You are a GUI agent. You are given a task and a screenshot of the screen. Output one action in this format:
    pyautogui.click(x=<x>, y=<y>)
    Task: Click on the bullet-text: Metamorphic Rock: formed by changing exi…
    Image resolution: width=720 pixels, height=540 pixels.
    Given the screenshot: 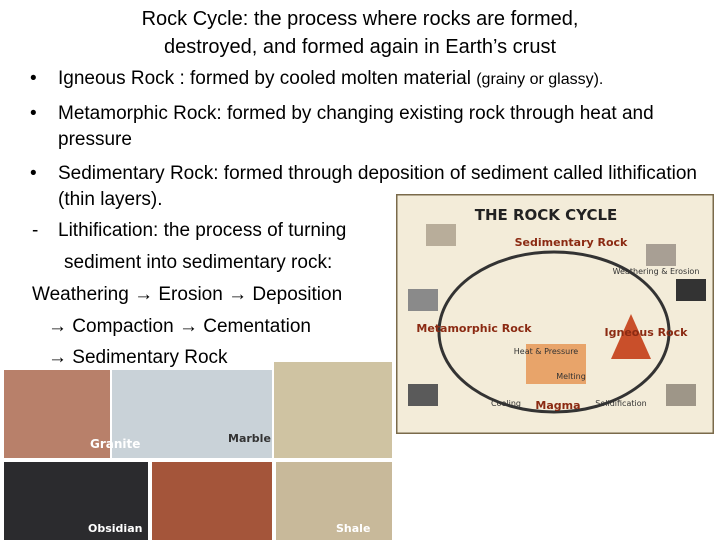 What is the action you would take?
    pyautogui.click(x=356, y=126)
    